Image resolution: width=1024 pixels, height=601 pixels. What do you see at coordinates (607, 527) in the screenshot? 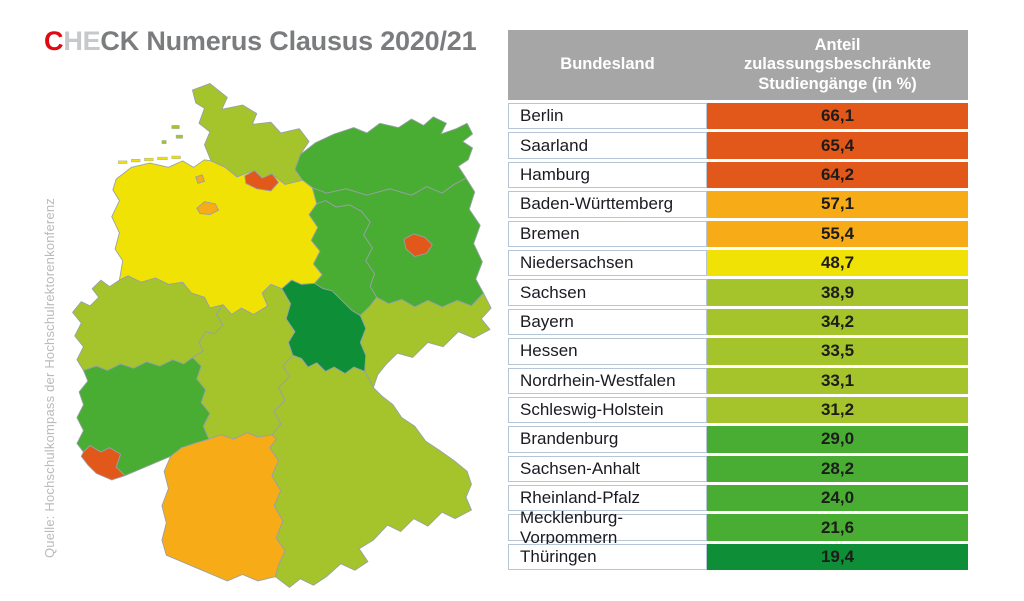
I see `bundesland-cell: Mecklenburg-Vorpommern` at bounding box center [607, 527].